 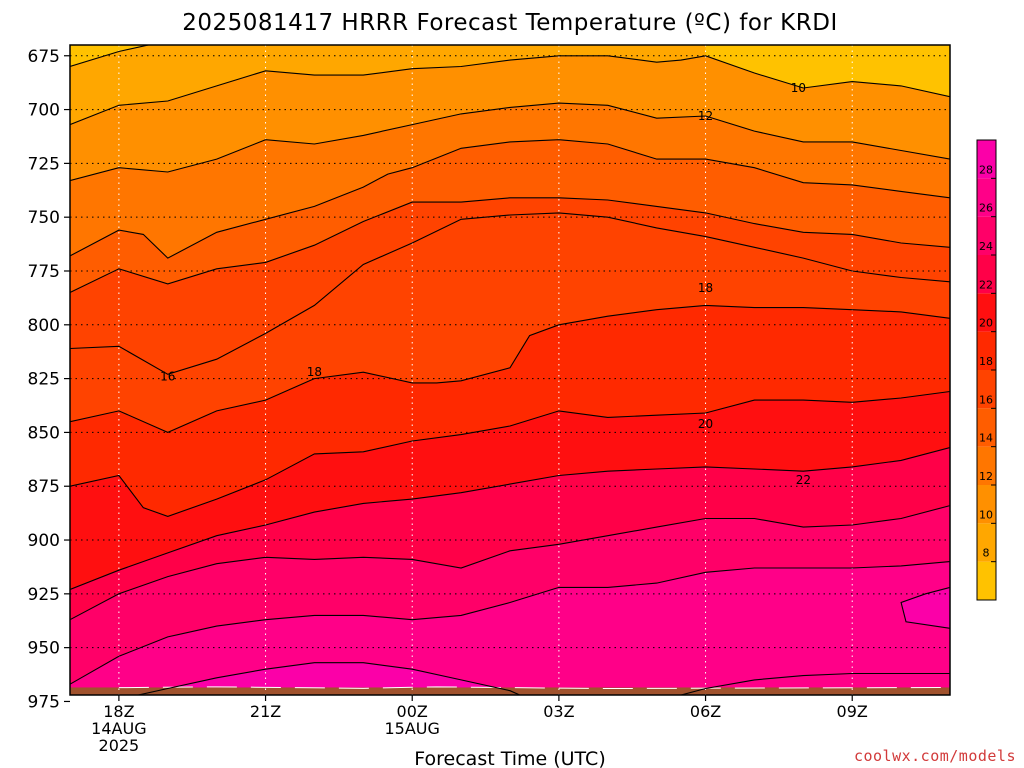 I want to click on contour-label: 12, so click(x=705, y=116).